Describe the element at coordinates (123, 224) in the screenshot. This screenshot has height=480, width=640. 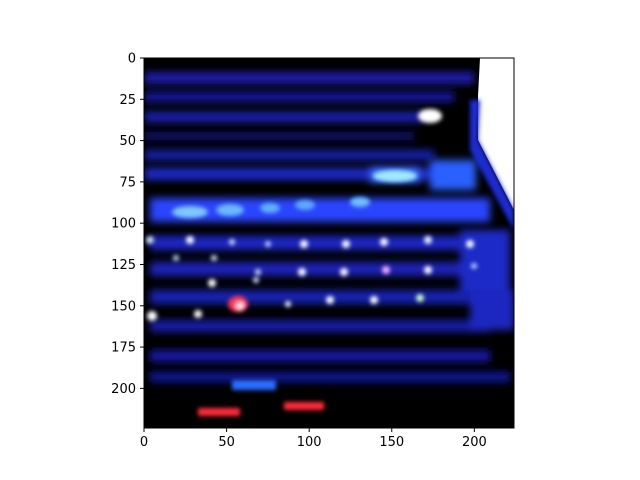
I see `y-tick-label: 100` at that location.